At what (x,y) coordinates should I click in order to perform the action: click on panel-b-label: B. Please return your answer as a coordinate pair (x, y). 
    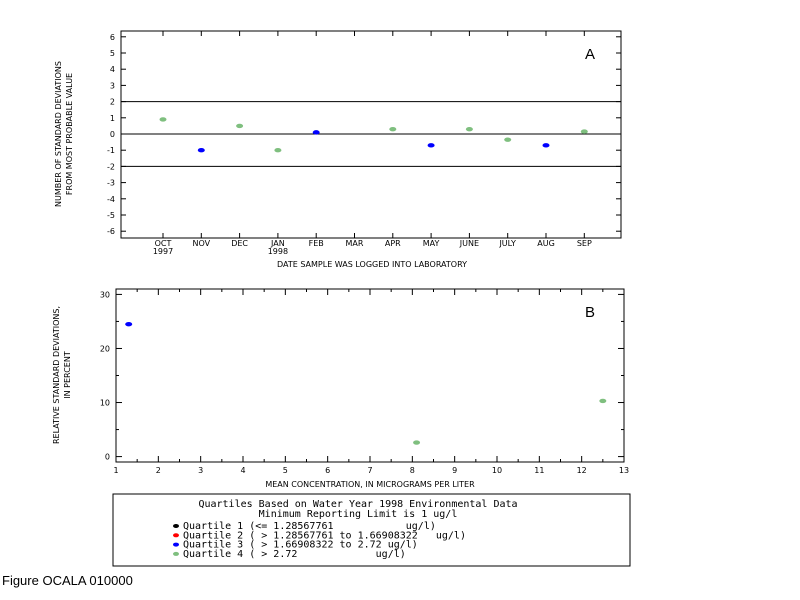
    Looking at the image, I should click on (590, 312).